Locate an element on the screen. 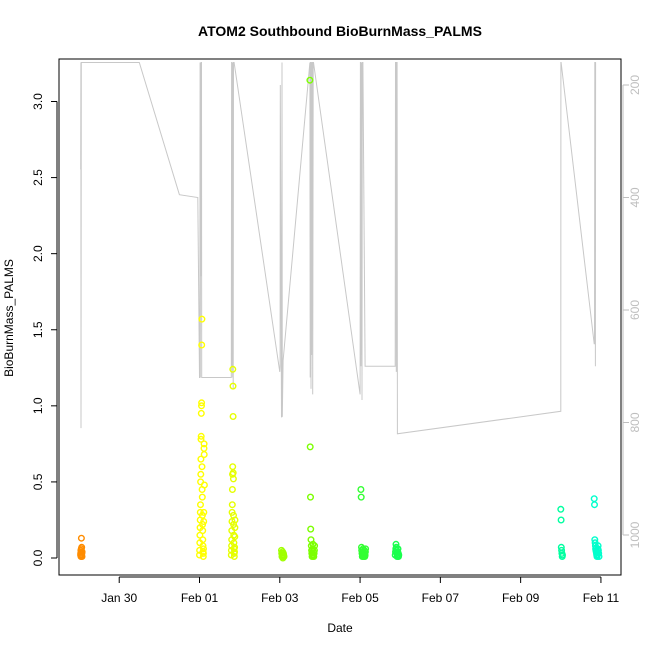 The height and width of the screenshot is (650, 650). x-tick-label: Feb 07 is located at coordinates (441, 598).